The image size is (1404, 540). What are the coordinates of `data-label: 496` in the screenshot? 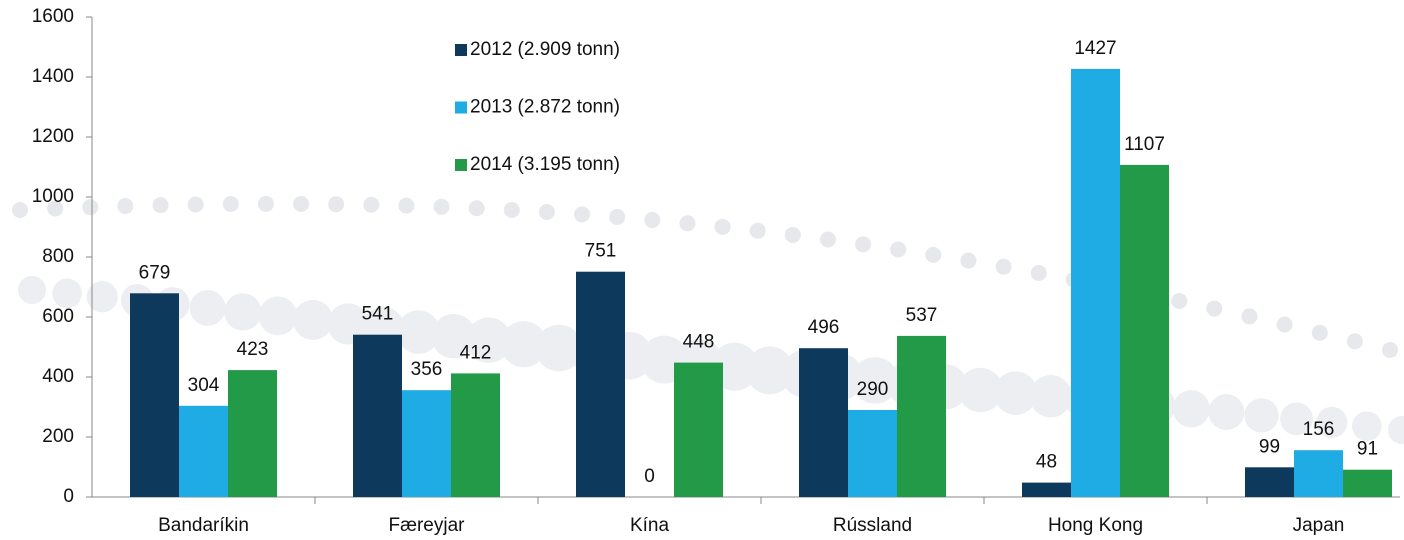 It's located at (824, 327).